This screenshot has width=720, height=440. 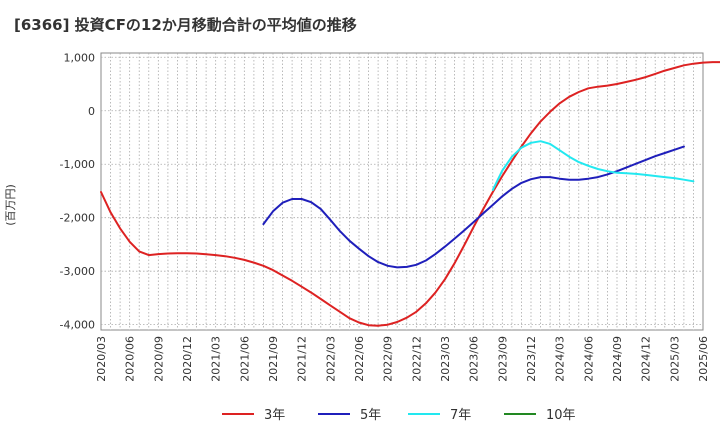 What do you see at coordinates (330, 359) in the screenshot?
I see `x-tick-label: 2022/03` at bounding box center [330, 359].